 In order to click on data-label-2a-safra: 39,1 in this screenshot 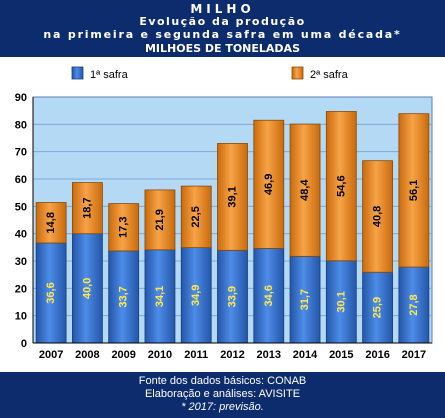, I will do `click(233, 196)`.